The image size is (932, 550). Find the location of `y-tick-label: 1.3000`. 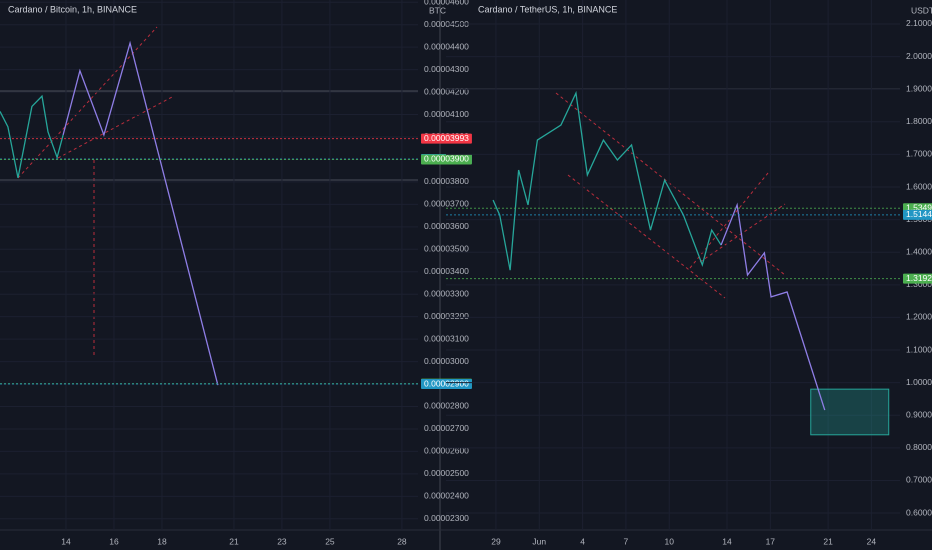

y-tick-label: 1.3000 is located at coordinates (919, 284).